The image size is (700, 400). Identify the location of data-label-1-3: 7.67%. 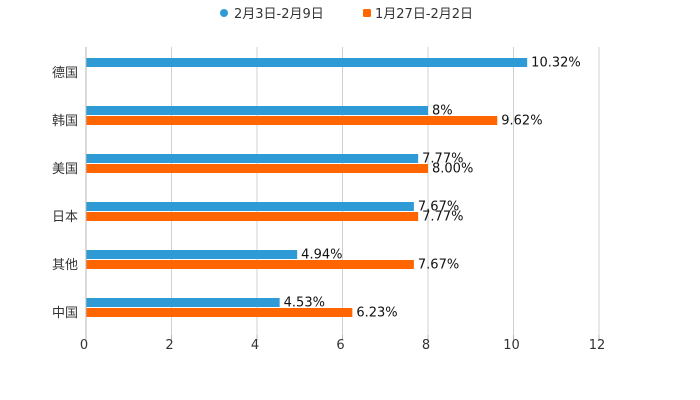
(438, 207).